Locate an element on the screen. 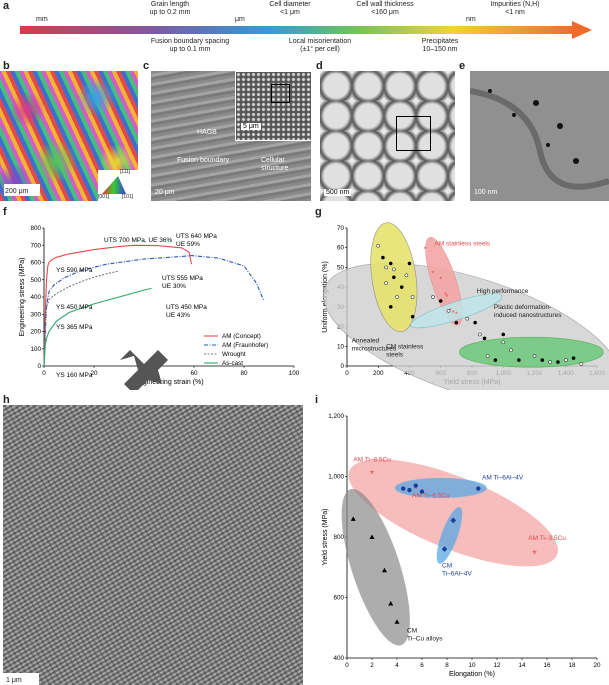  ipf-111: [111] is located at coordinates (125, 172).